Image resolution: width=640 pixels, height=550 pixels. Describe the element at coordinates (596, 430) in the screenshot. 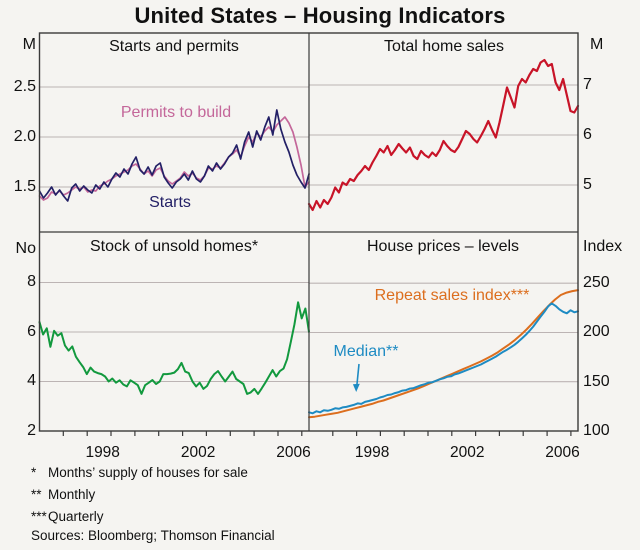

I see `y-tick-label: 100` at that location.